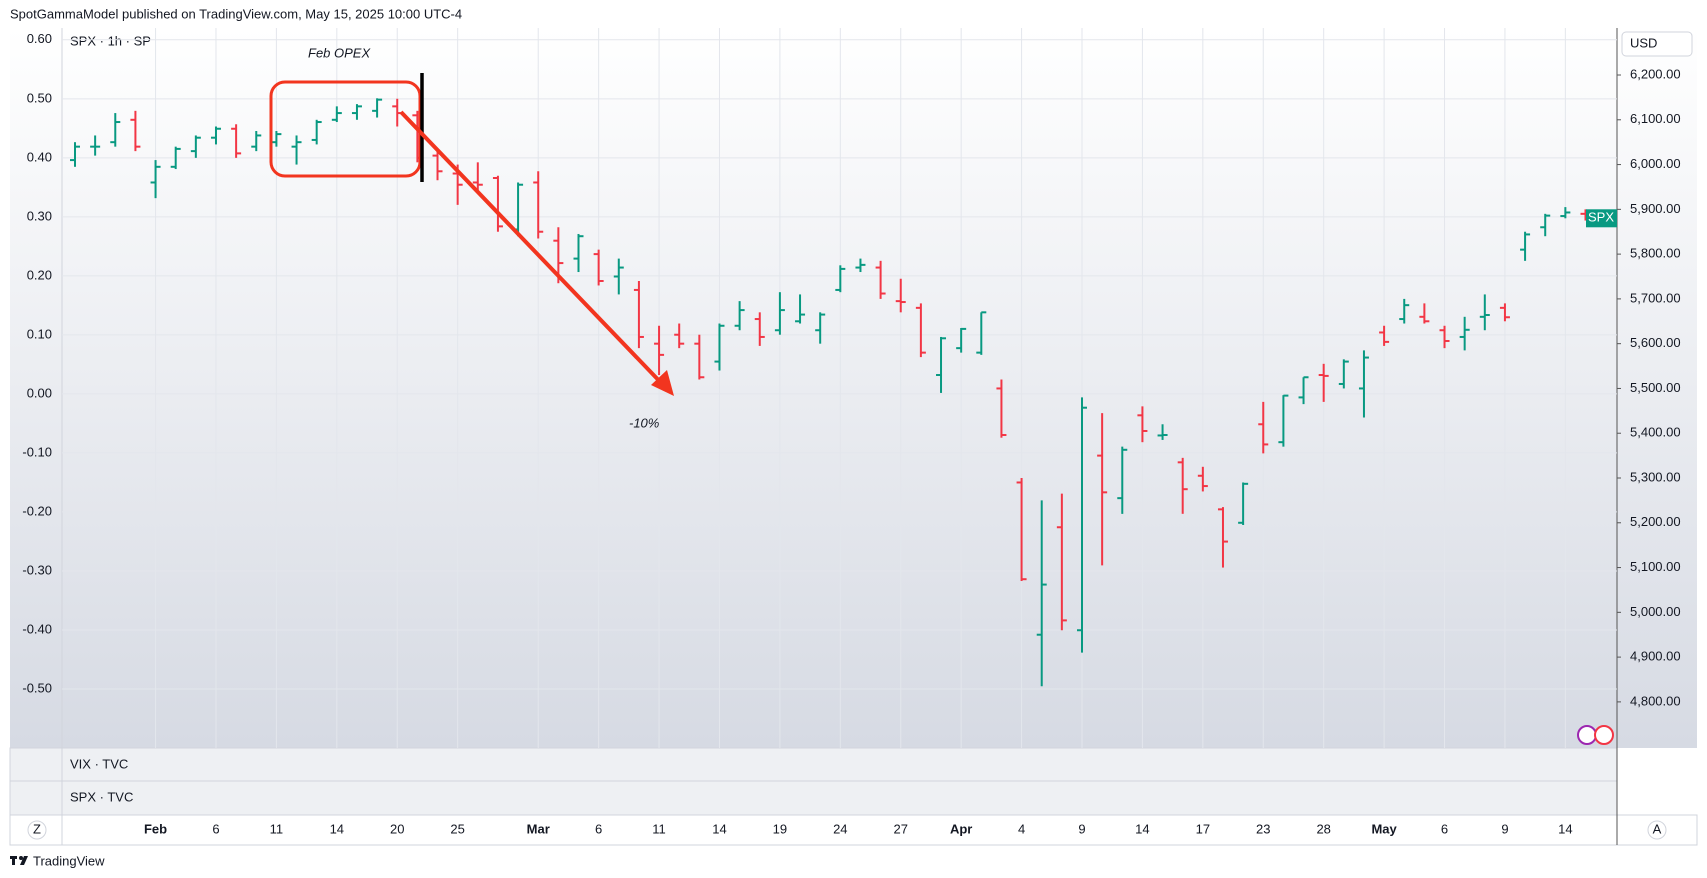 Image resolution: width=1707 pixels, height=878 pixels. What do you see at coordinates (1655, 521) in the screenshot?
I see `y2-tick-label: 5,200.00` at bounding box center [1655, 521].